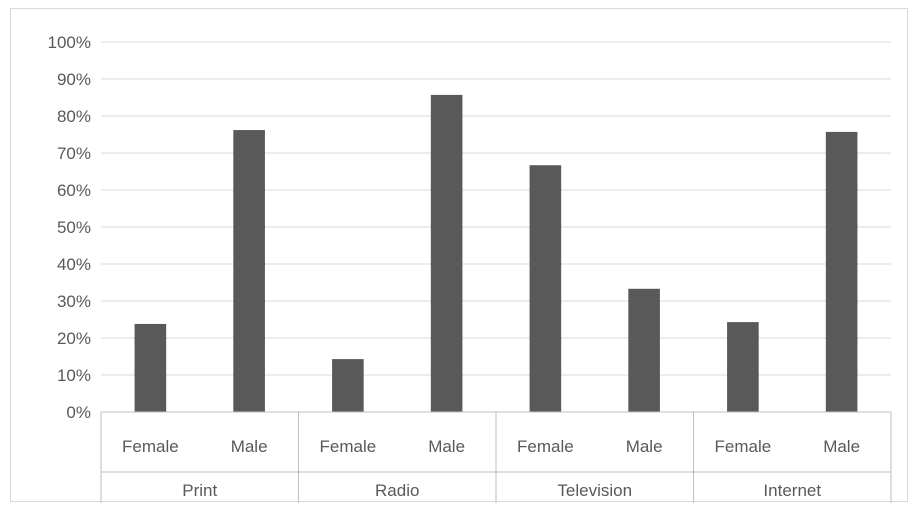  I want to click on bar-television-male, so click(644, 350).